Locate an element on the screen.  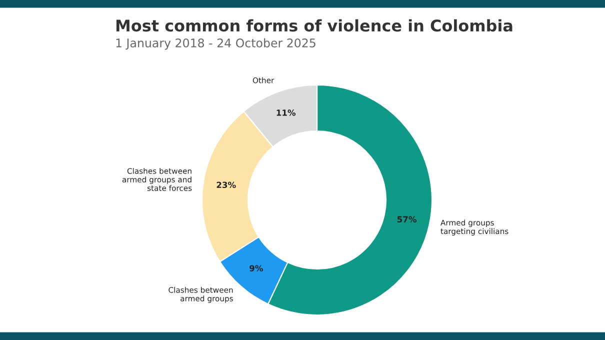
chart-title: Most common forms of violence in Colombia is located at coordinates (314, 25).